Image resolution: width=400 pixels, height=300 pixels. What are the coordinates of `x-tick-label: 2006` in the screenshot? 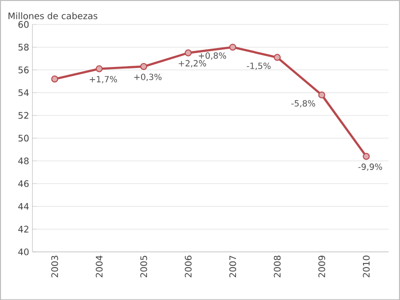 It's located at (188, 267).